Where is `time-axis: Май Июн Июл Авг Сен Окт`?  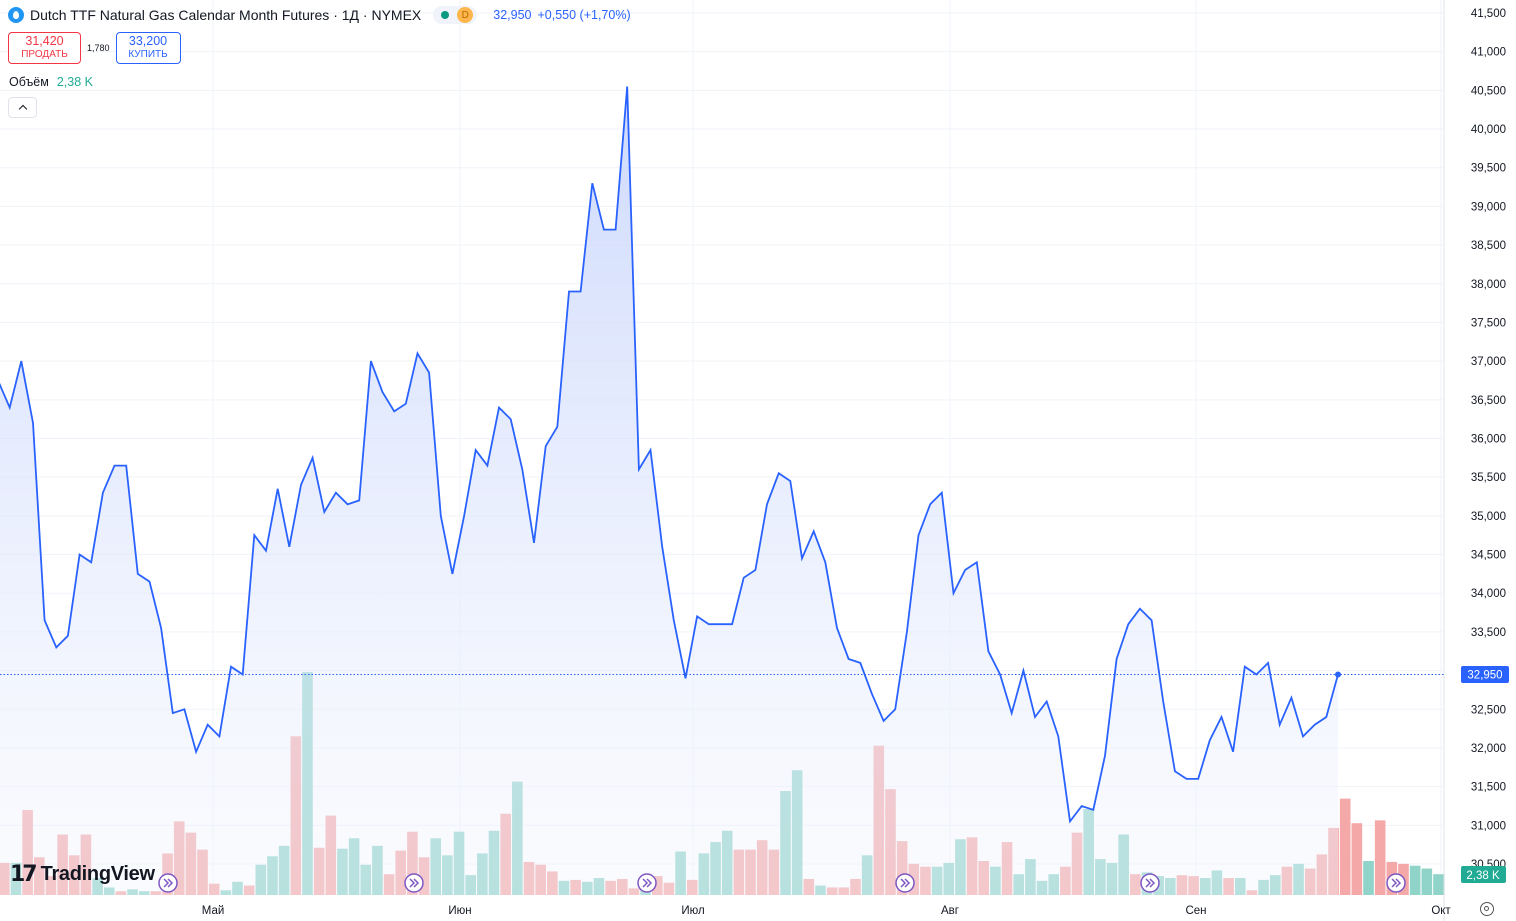
time-axis: Май Июн Июл Авг Сен Окт is located at coordinates (827, 911).